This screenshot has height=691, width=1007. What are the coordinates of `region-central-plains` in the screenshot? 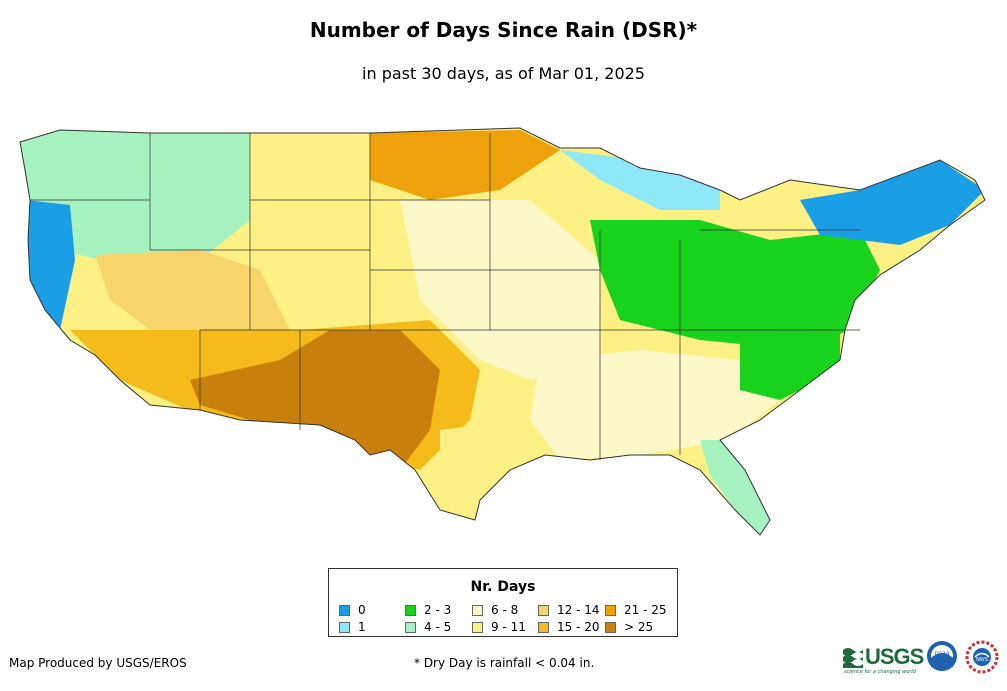 It's located at (500, 290).